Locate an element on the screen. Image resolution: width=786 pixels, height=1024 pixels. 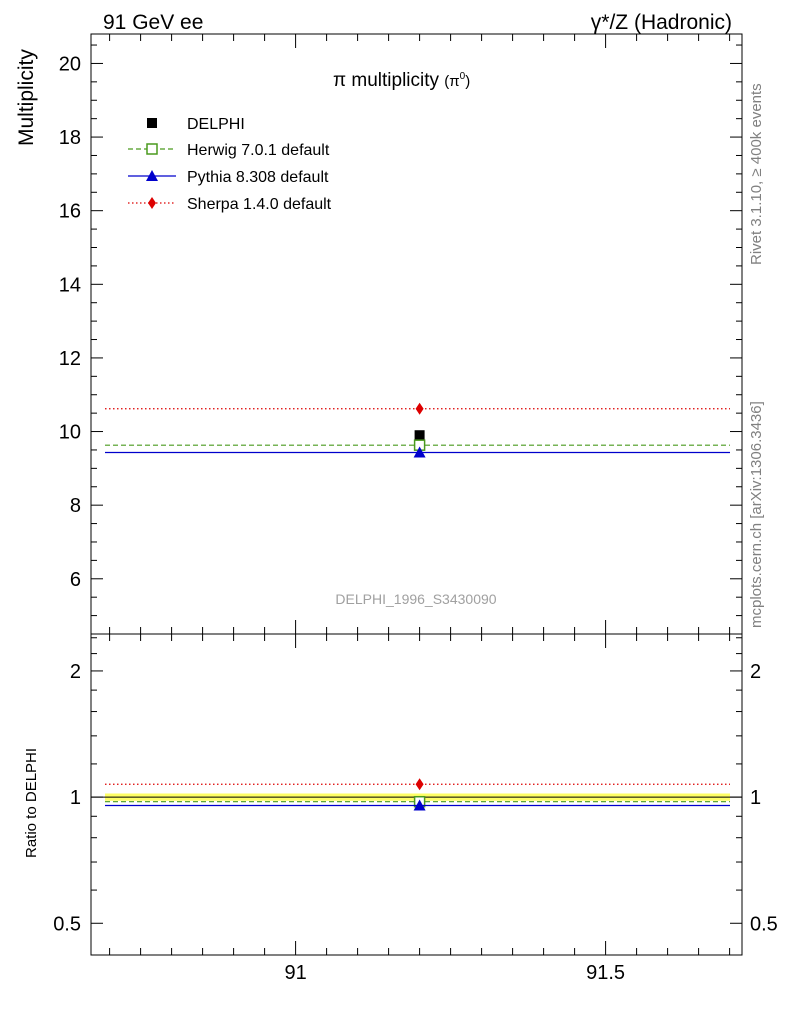
legend-pythia-marker is located at coordinates (152, 175).